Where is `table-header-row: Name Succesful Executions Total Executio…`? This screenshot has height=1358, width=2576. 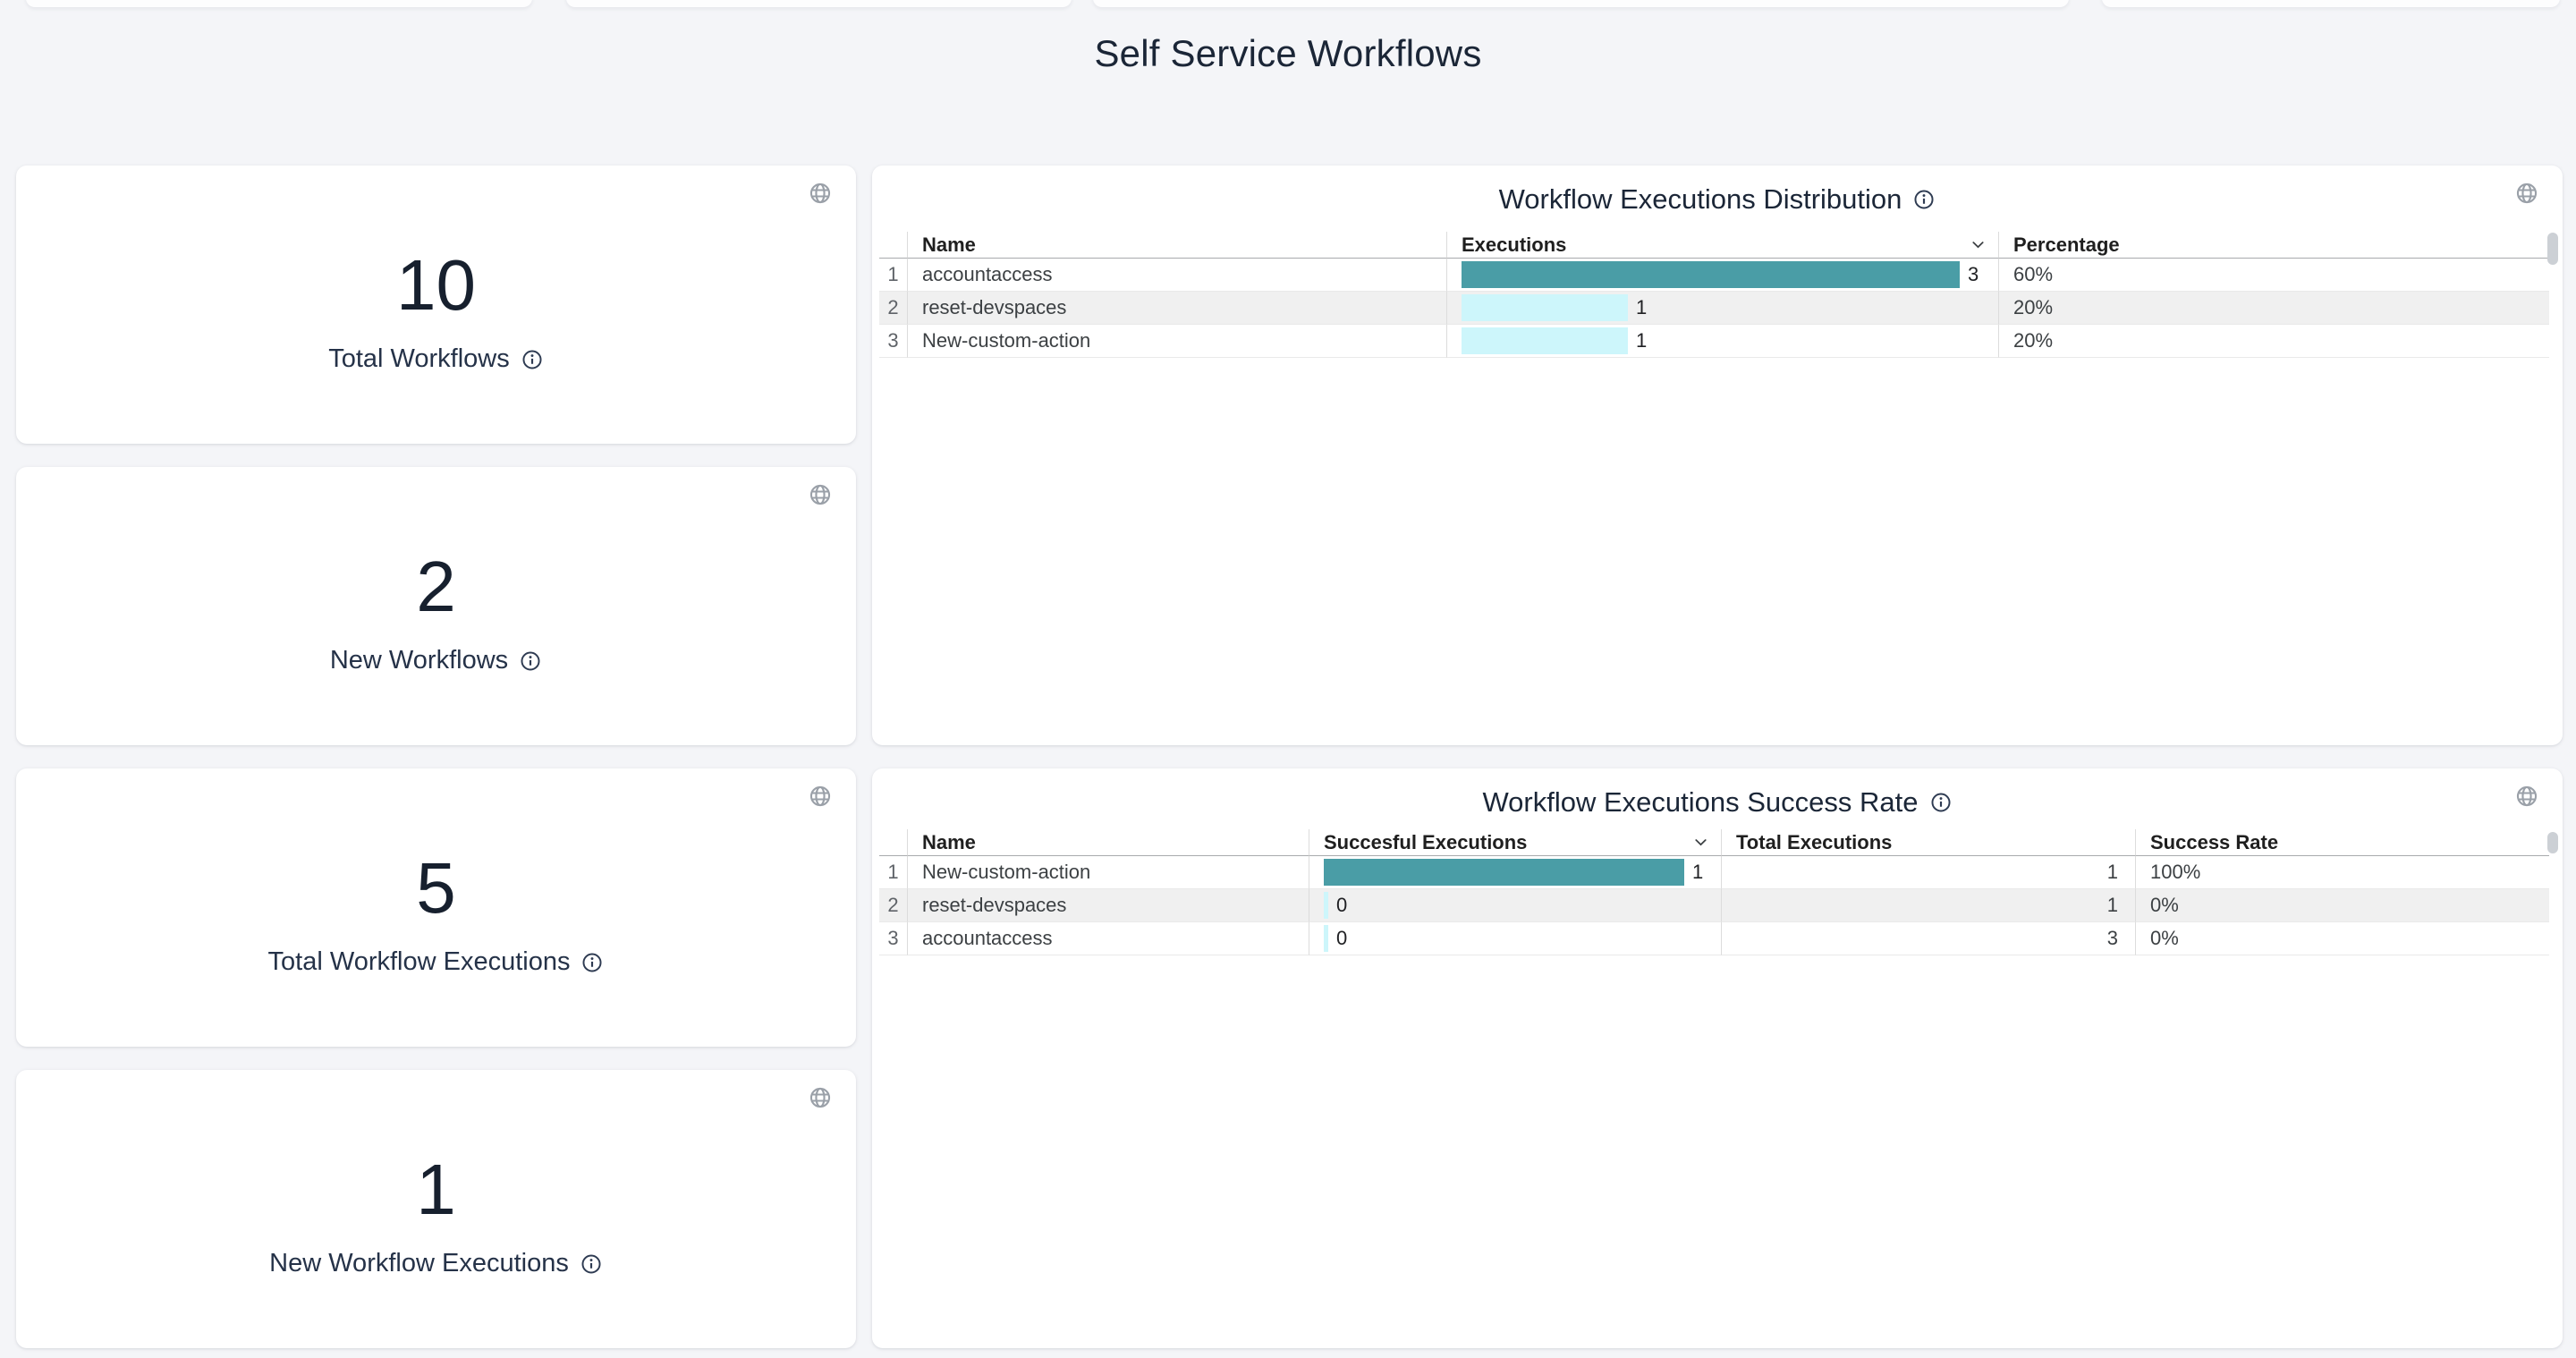
table-header-row: Name Succesful Executions Total Executio… is located at coordinates (1714, 843).